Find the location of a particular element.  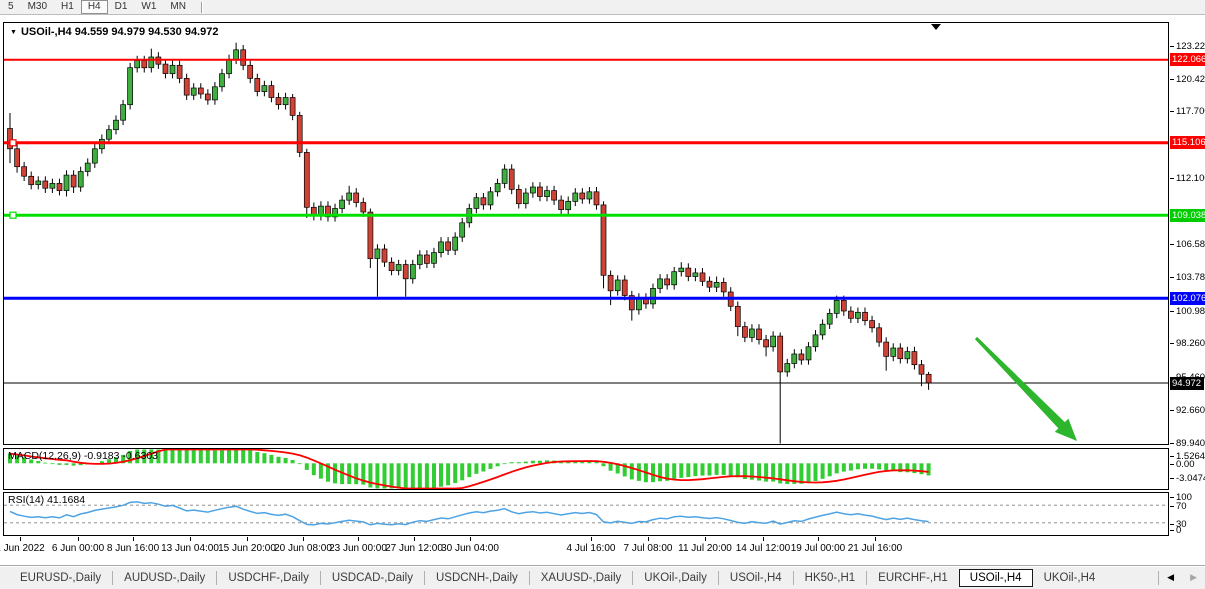

timeframe-button-m30: M30 is located at coordinates (37, 6).